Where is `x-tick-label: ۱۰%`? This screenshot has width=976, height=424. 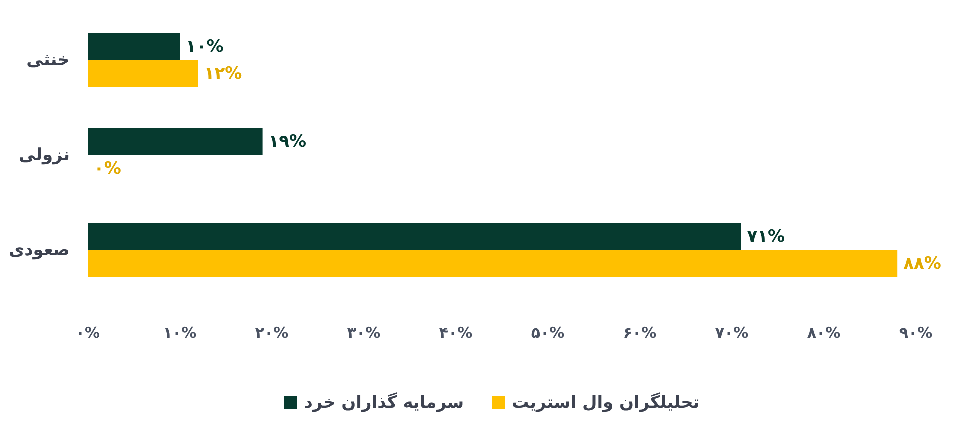
x-tick-label: ۱۰% is located at coordinates (180, 333).